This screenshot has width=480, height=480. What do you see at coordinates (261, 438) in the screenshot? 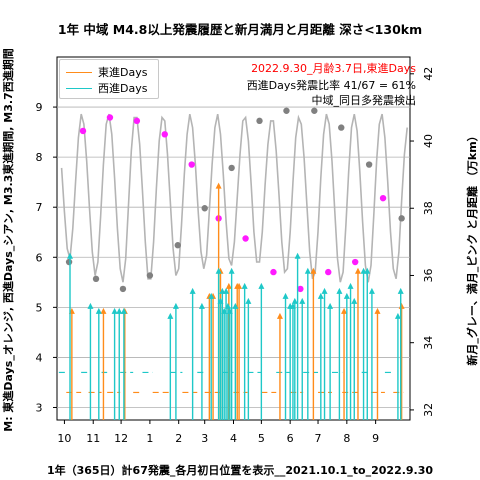
I see `x-tick-label: 5` at bounding box center [261, 438].